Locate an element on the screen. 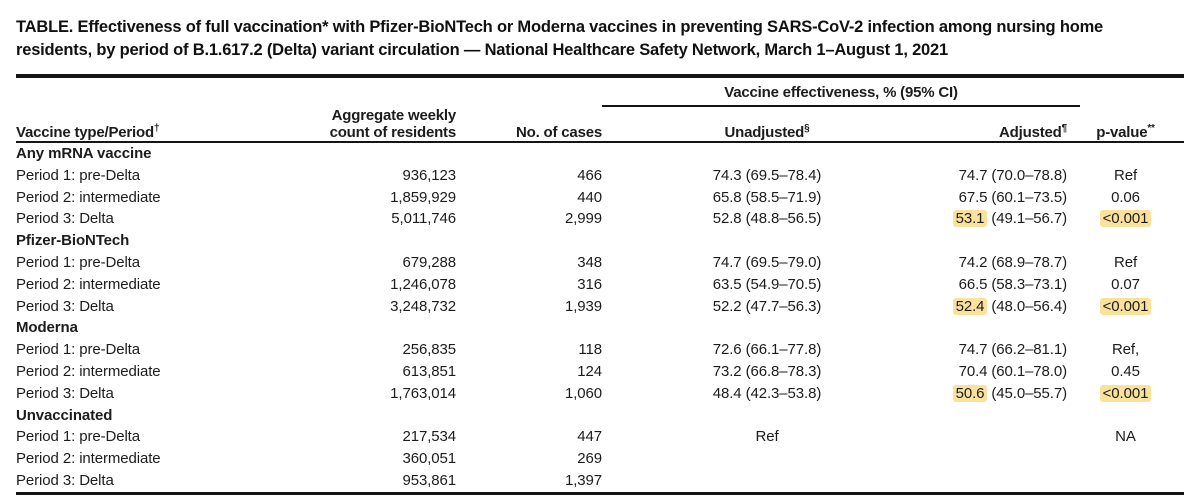 This screenshot has width=1200, height=502. col-header-resident-count: Aggregate weekly count of residents is located at coordinates (386, 126).